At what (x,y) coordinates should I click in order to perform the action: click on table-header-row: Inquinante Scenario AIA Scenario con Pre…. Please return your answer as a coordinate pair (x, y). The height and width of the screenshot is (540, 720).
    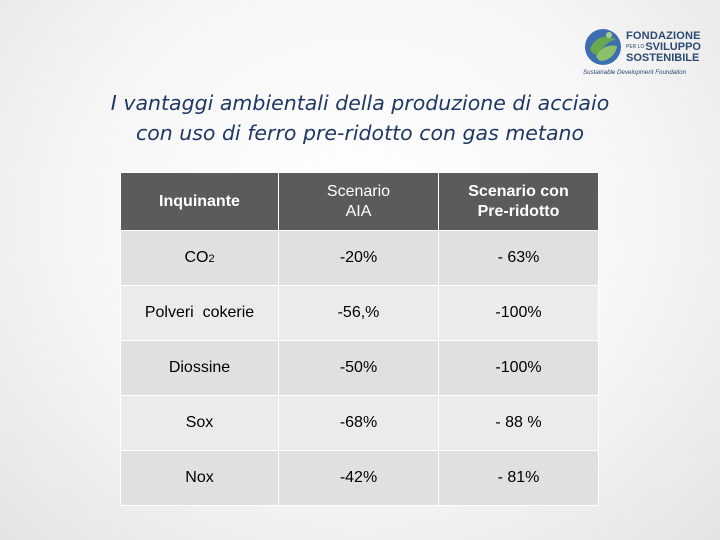
    Looking at the image, I should click on (359, 201).